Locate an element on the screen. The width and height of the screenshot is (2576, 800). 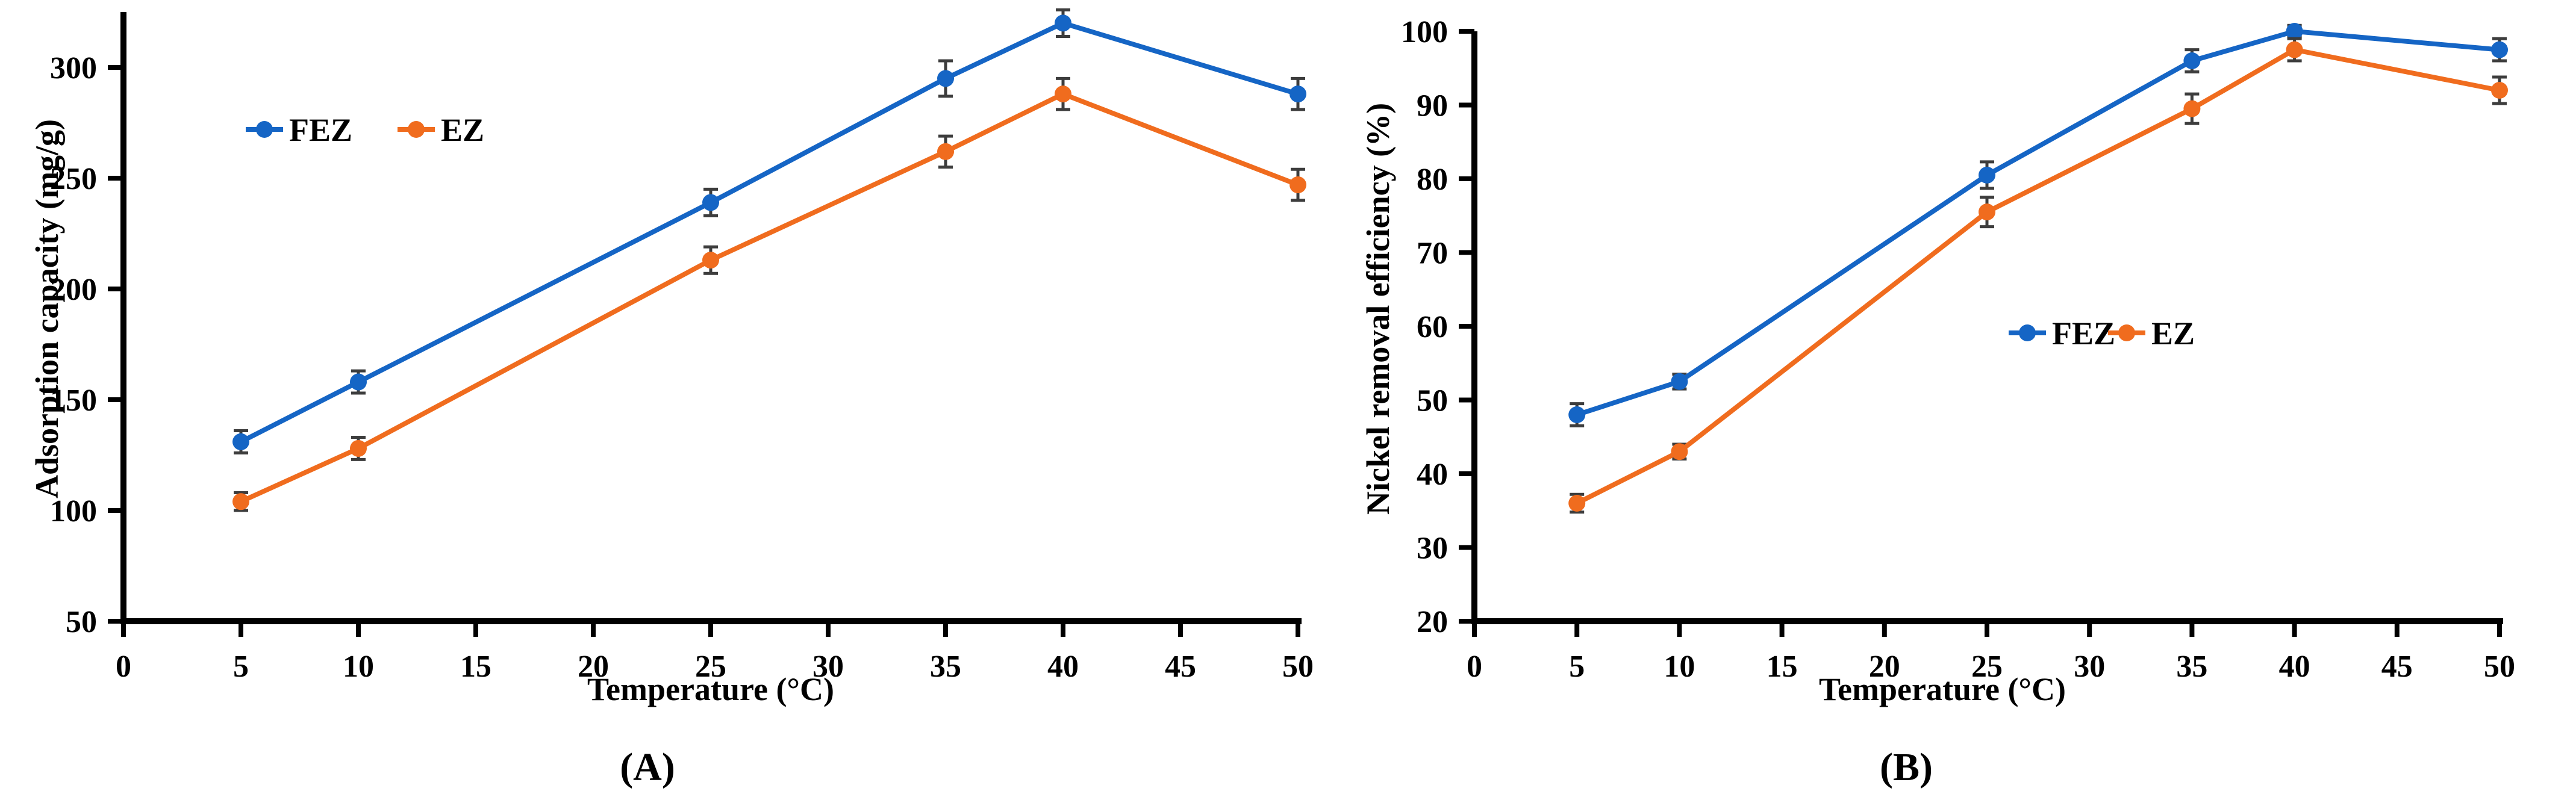
chart-a-y-axis-title: Adsorption capacity (mg/g) is located at coordinates (47, 309).